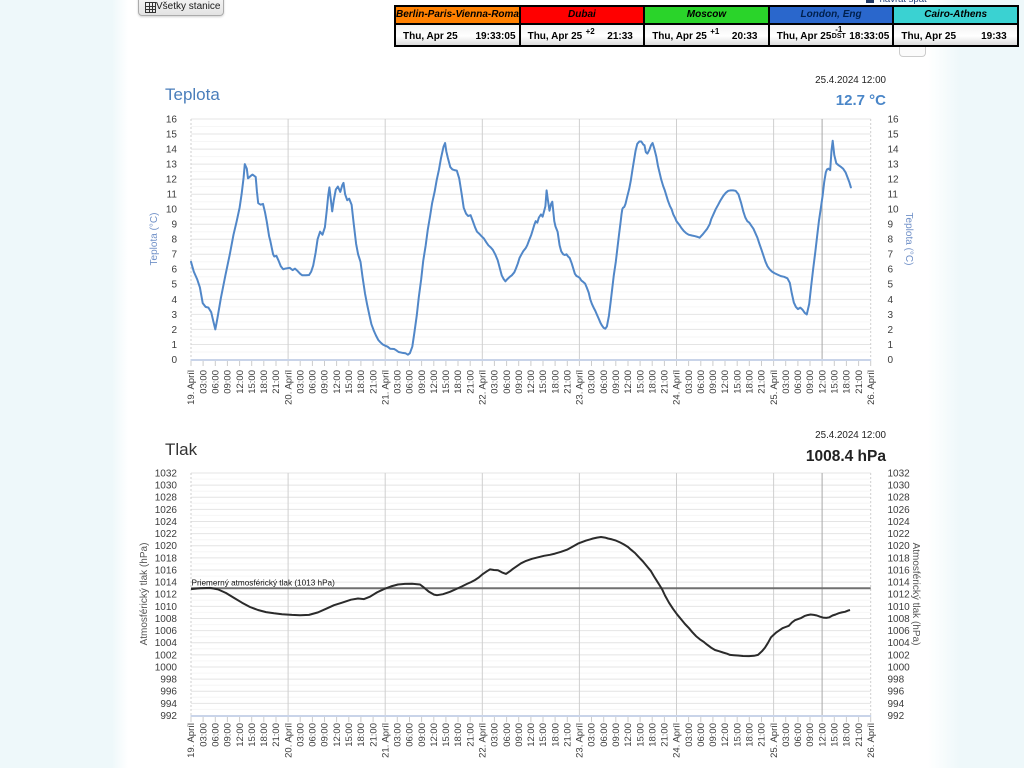 The width and height of the screenshot is (1024, 768). Describe the element at coordinates (915, 594) in the screenshot. I see `svg-text: Atmosférický tlak (hPa)` at that location.